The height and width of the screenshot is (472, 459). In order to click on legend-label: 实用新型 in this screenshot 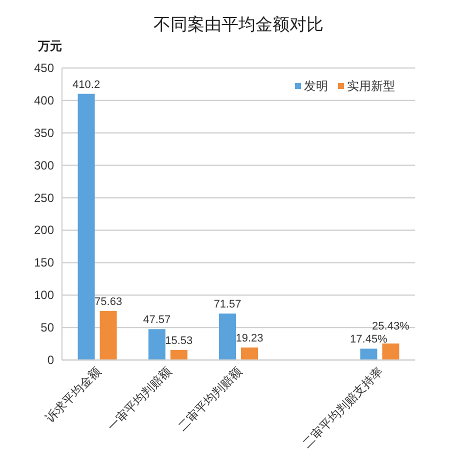, I will do `click(371, 86)`.